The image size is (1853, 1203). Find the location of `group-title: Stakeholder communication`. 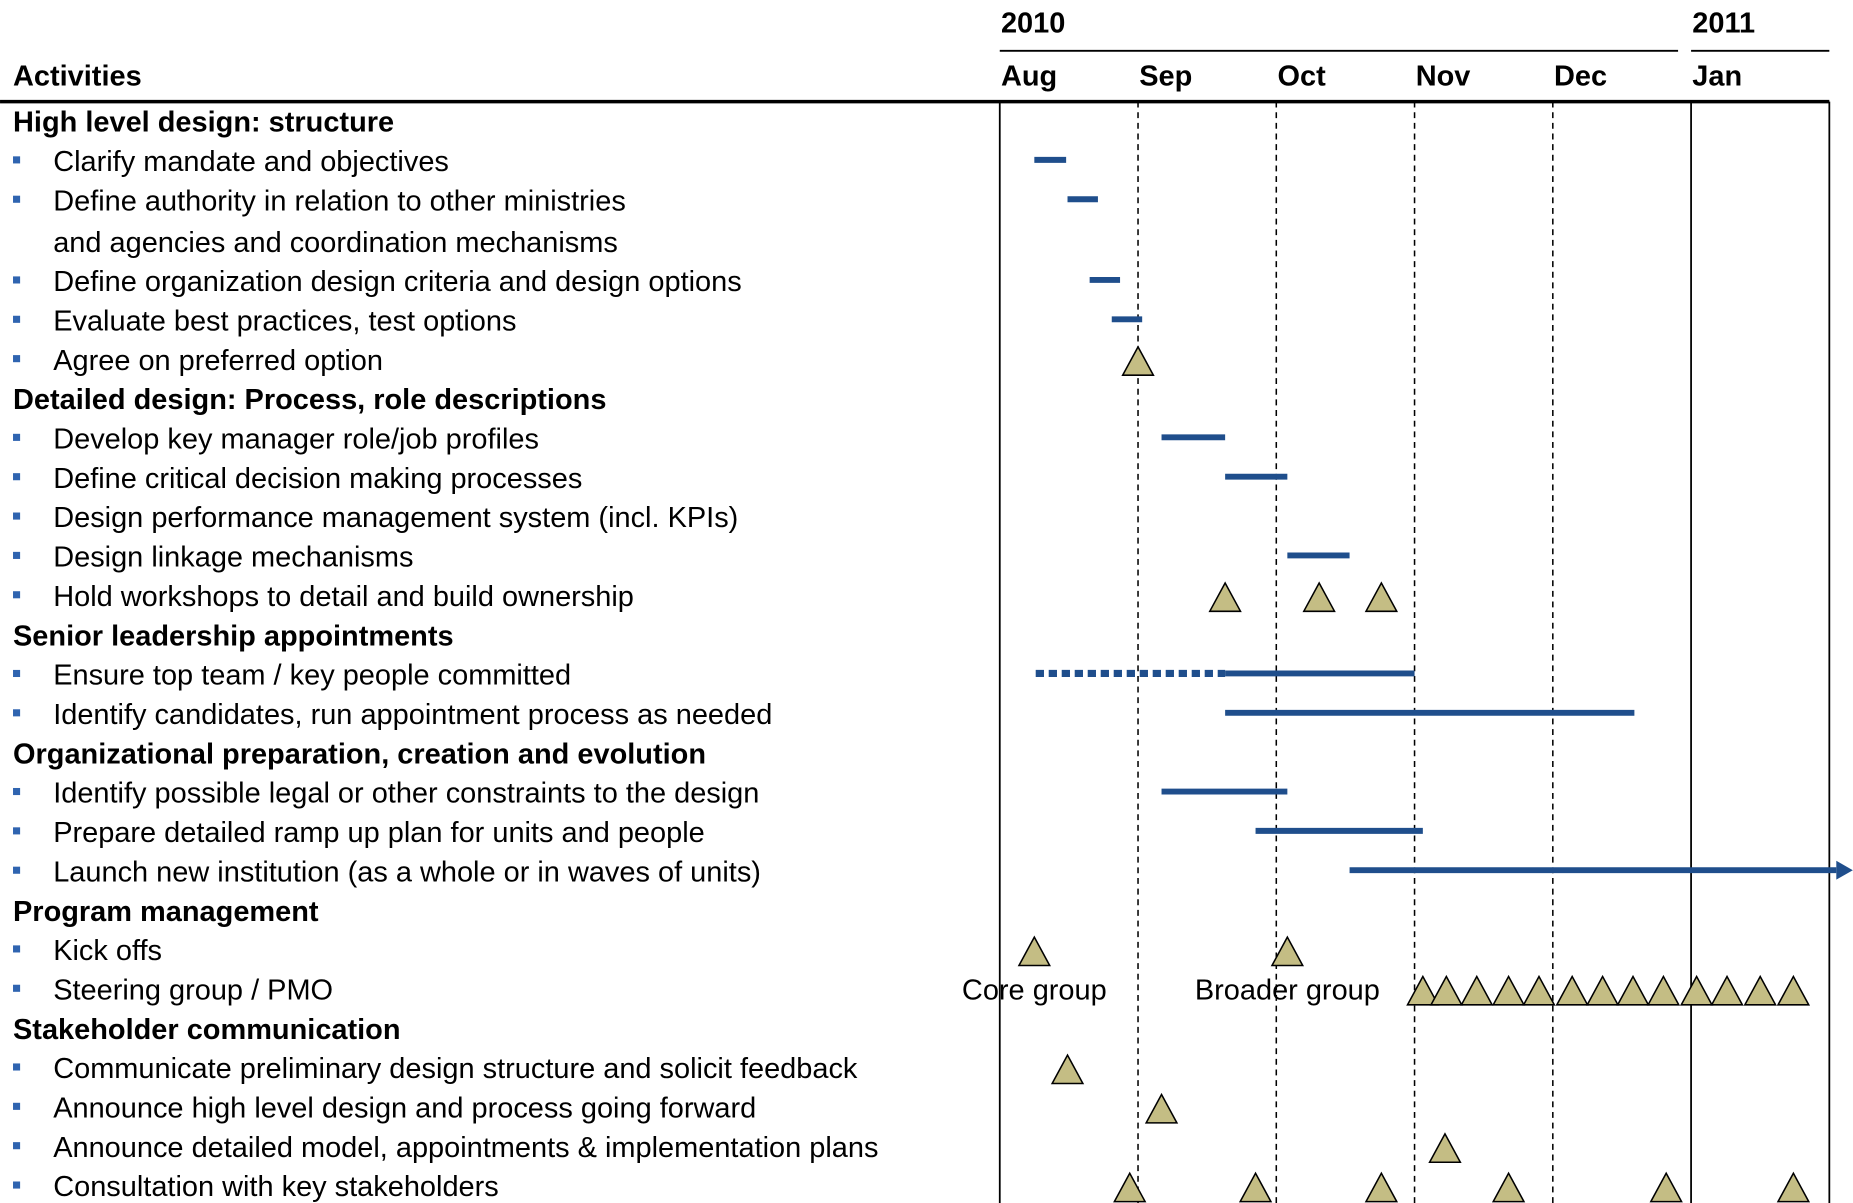

group-title: Stakeholder communication is located at coordinates (207, 1030).